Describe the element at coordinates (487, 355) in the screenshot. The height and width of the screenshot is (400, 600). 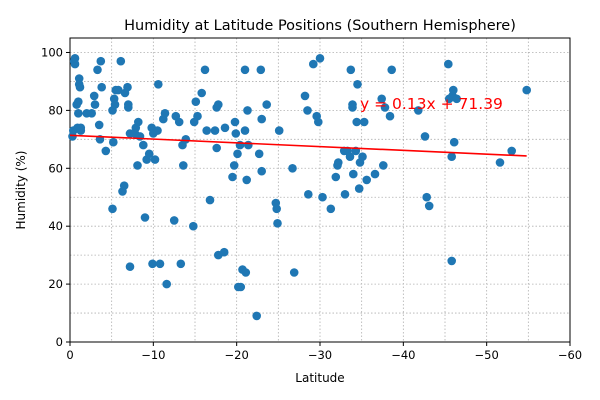
I see `x-tick-label: −50` at that location.